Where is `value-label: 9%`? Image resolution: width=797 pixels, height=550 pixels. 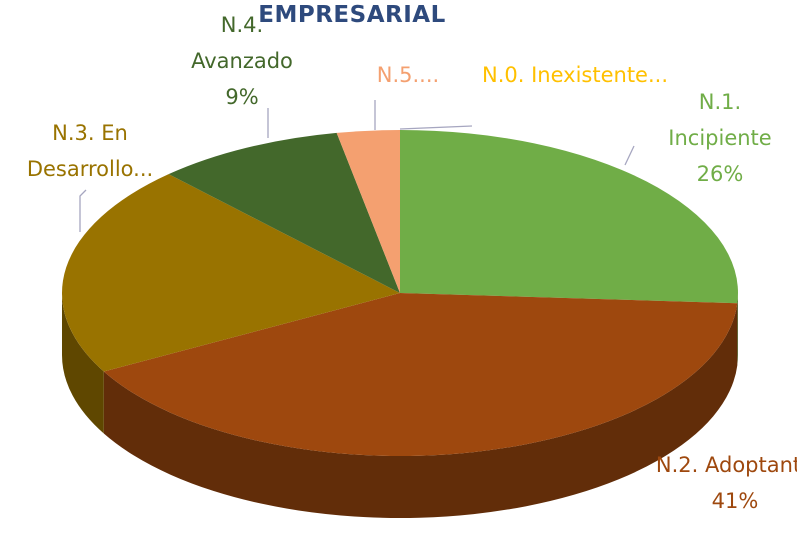
value-label: 9% is located at coordinates (242, 97).